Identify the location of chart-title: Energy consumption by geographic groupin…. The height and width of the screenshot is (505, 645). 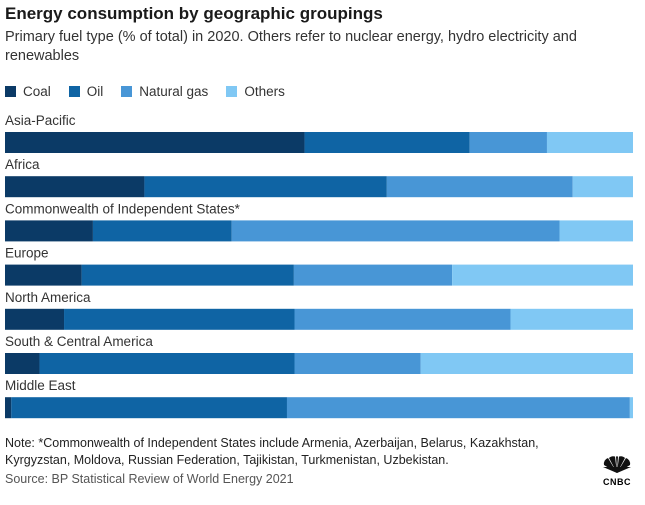
(194, 13).